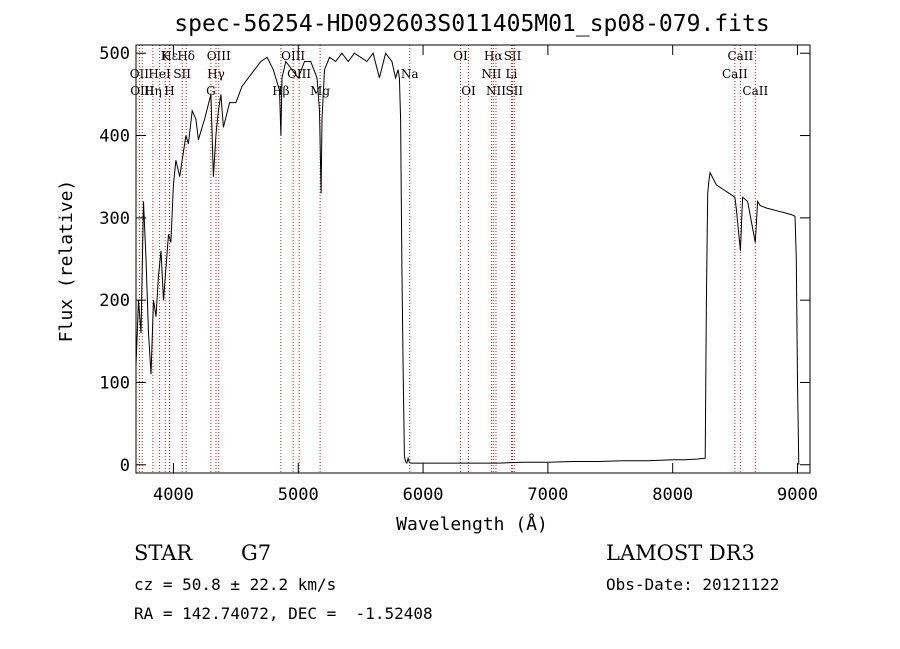 The height and width of the screenshot is (649, 900). I want to click on line-label-25: NII, so click(496, 91).